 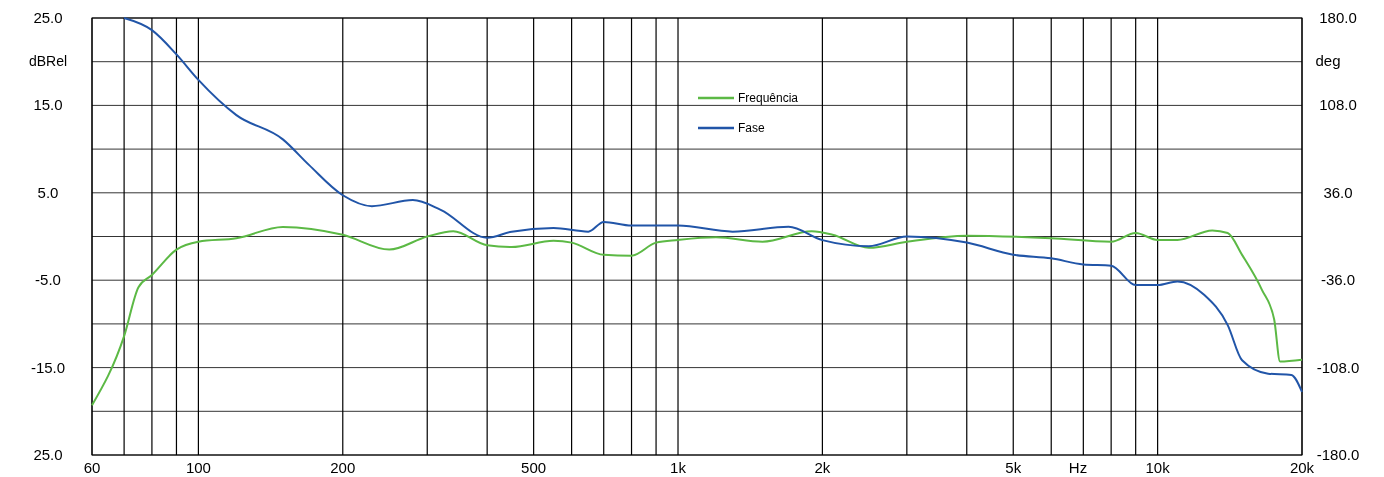 What do you see at coordinates (1338, 367) in the screenshot?
I see `y2-tick-label: -108.0` at bounding box center [1338, 367].